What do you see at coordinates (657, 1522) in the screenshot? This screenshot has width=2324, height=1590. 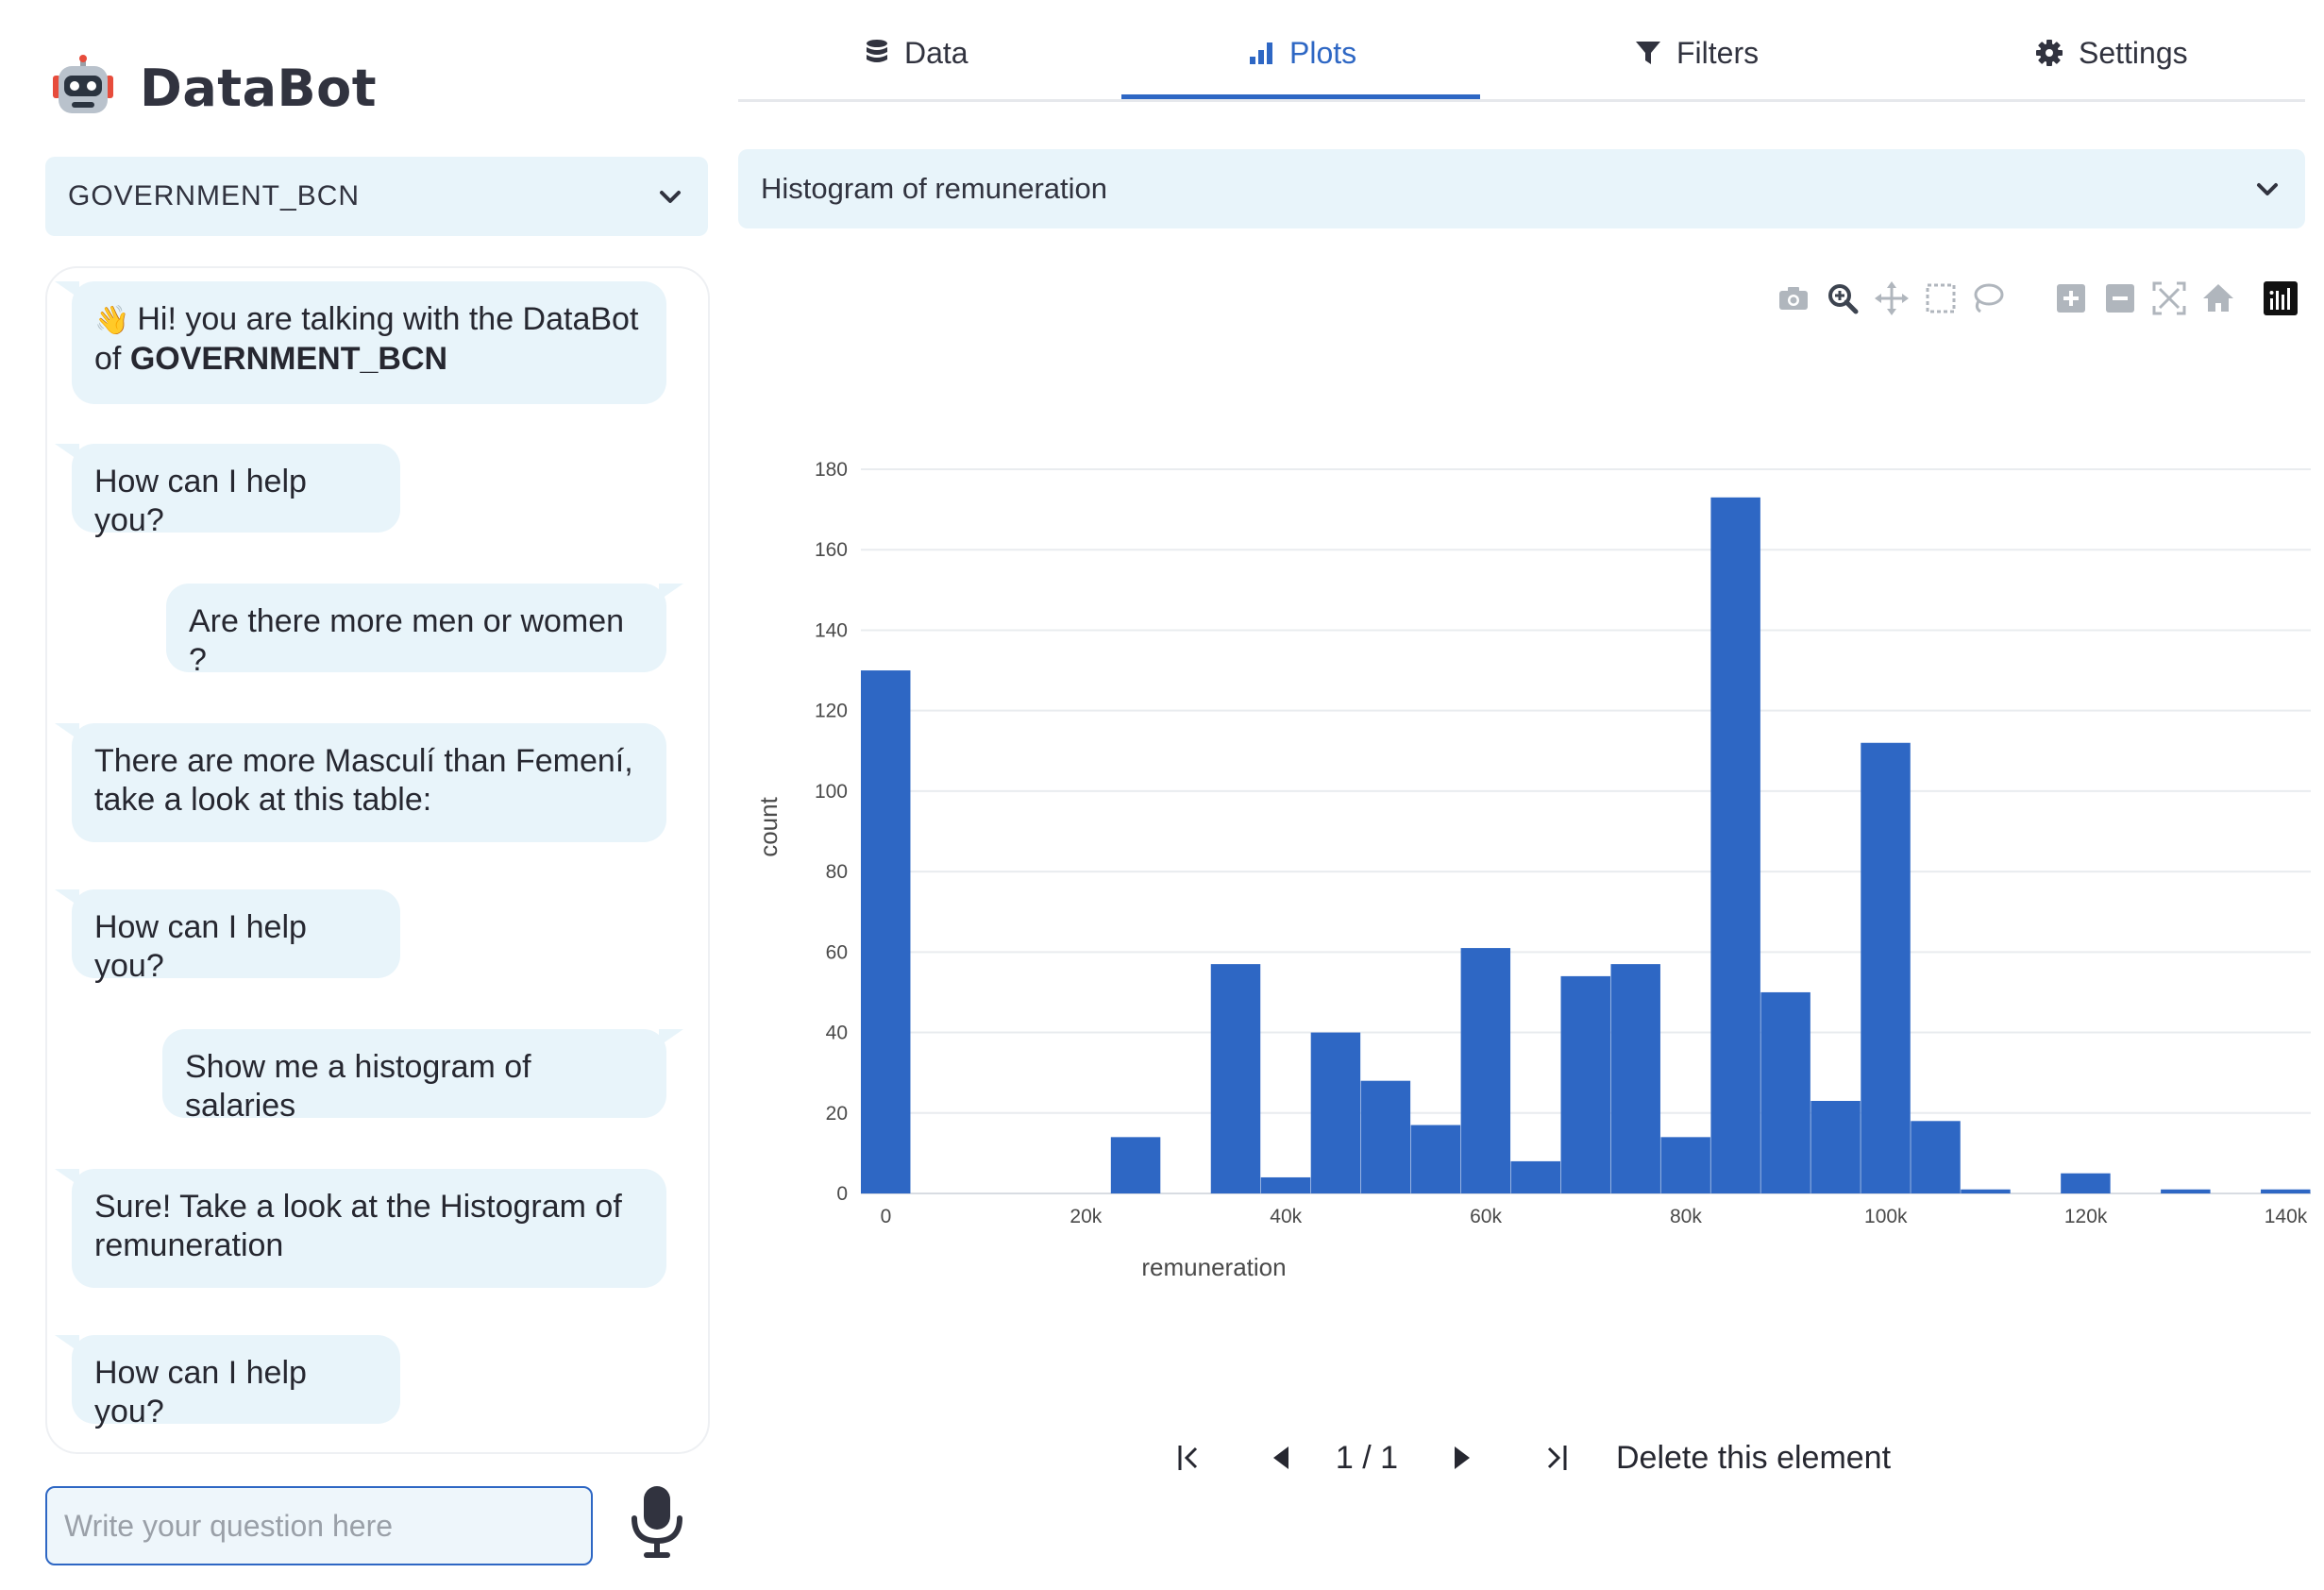 I see `microphone-icon` at bounding box center [657, 1522].